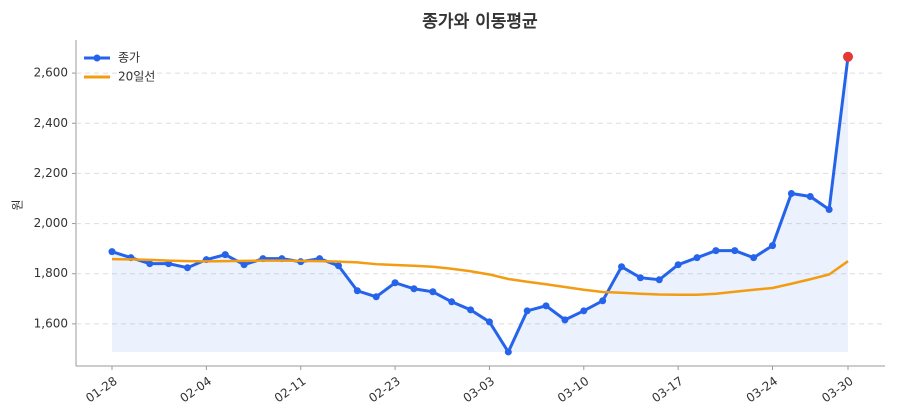 This screenshot has height=420, width=900. Describe the element at coordinates (97, 58) in the screenshot. I see `legend-marker` at that location.